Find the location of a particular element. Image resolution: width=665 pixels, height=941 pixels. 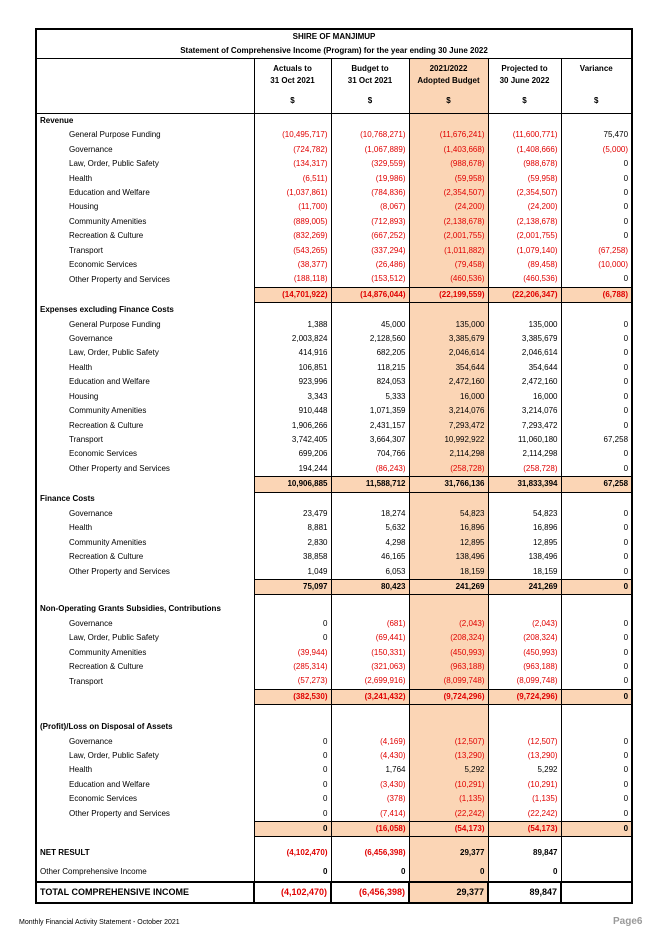

value-cell: (86,243) is located at coordinates (369, 469).